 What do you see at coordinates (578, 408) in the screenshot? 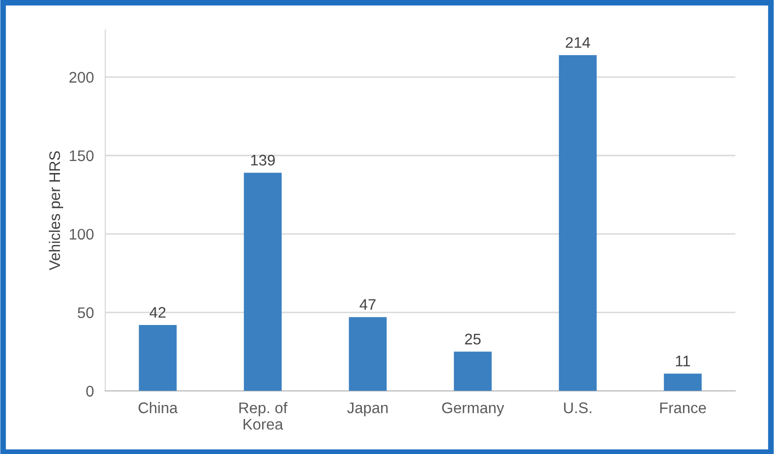
I see `x-tick-label: U.S.` at bounding box center [578, 408].